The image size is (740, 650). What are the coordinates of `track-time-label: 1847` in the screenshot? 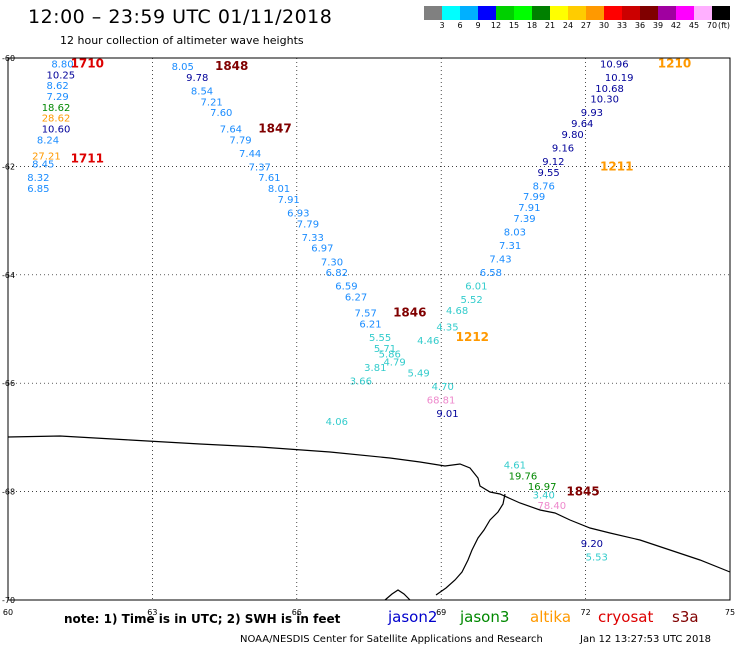 It's located at (274, 128).